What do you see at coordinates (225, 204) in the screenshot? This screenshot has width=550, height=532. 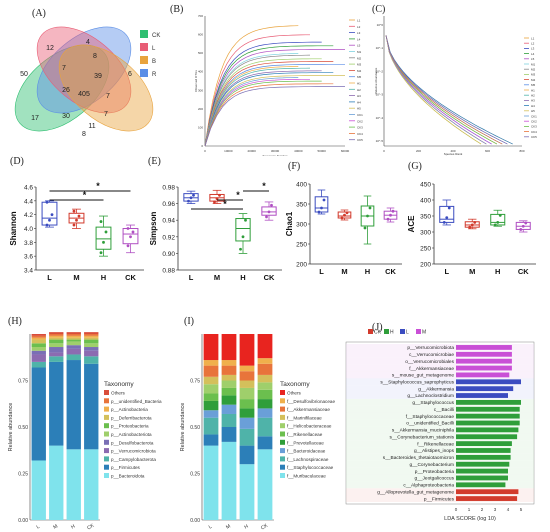 I see `significance-star: *` at bounding box center [225, 204].